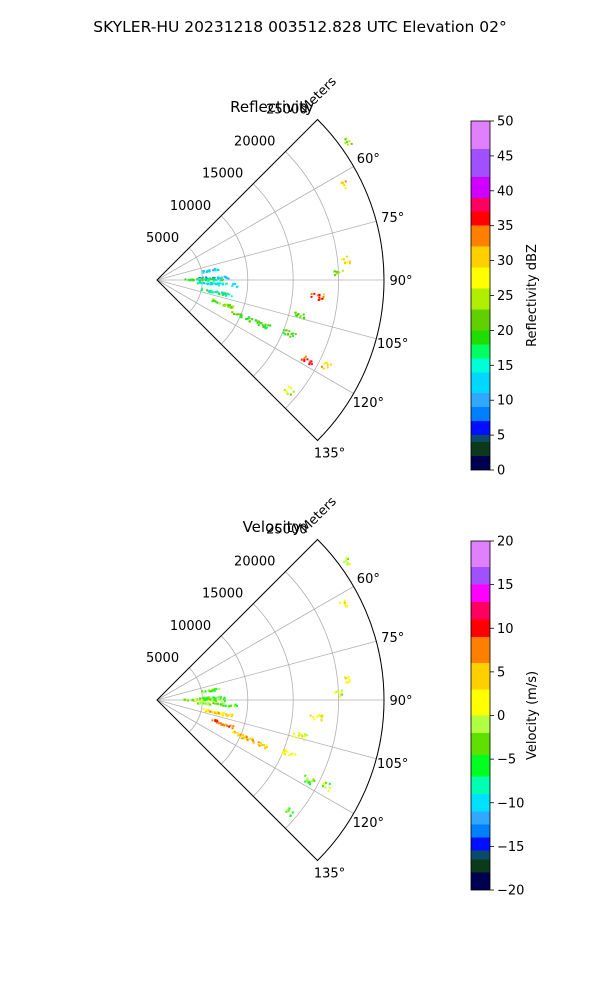 This screenshot has height=1000, width=600. I want to click on colorbar-tick-label: 25, so click(505, 296).